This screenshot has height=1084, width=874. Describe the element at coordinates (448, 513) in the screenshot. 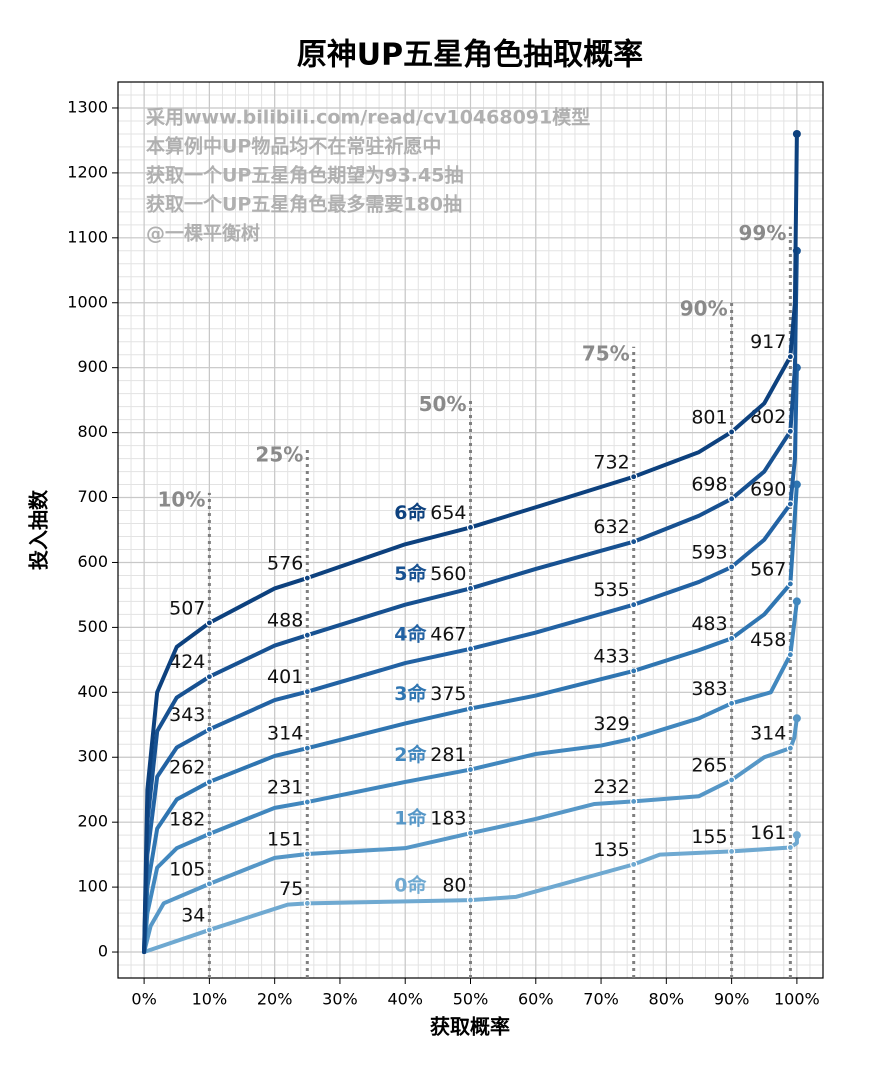

I see `data-label: 654` at that location.